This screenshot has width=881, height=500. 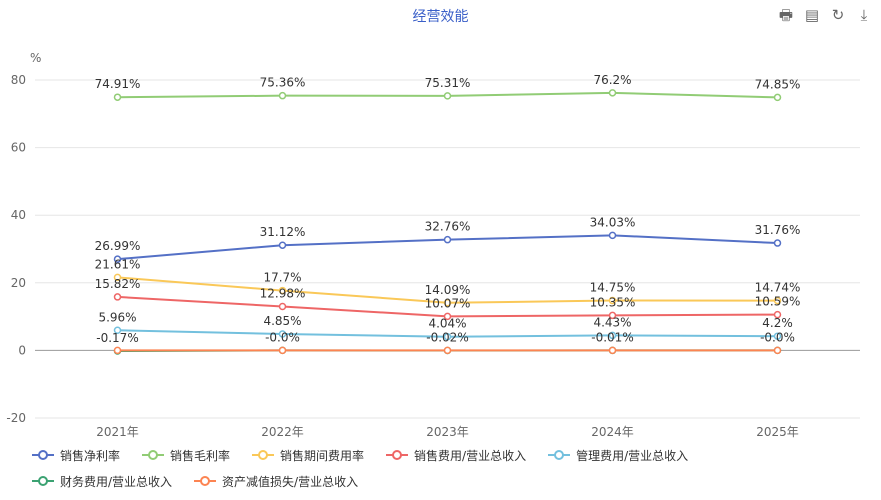 What do you see at coordinates (778, 230) in the screenshot?
I see `data-label: 31.76%` at bounding box center [778, 230].